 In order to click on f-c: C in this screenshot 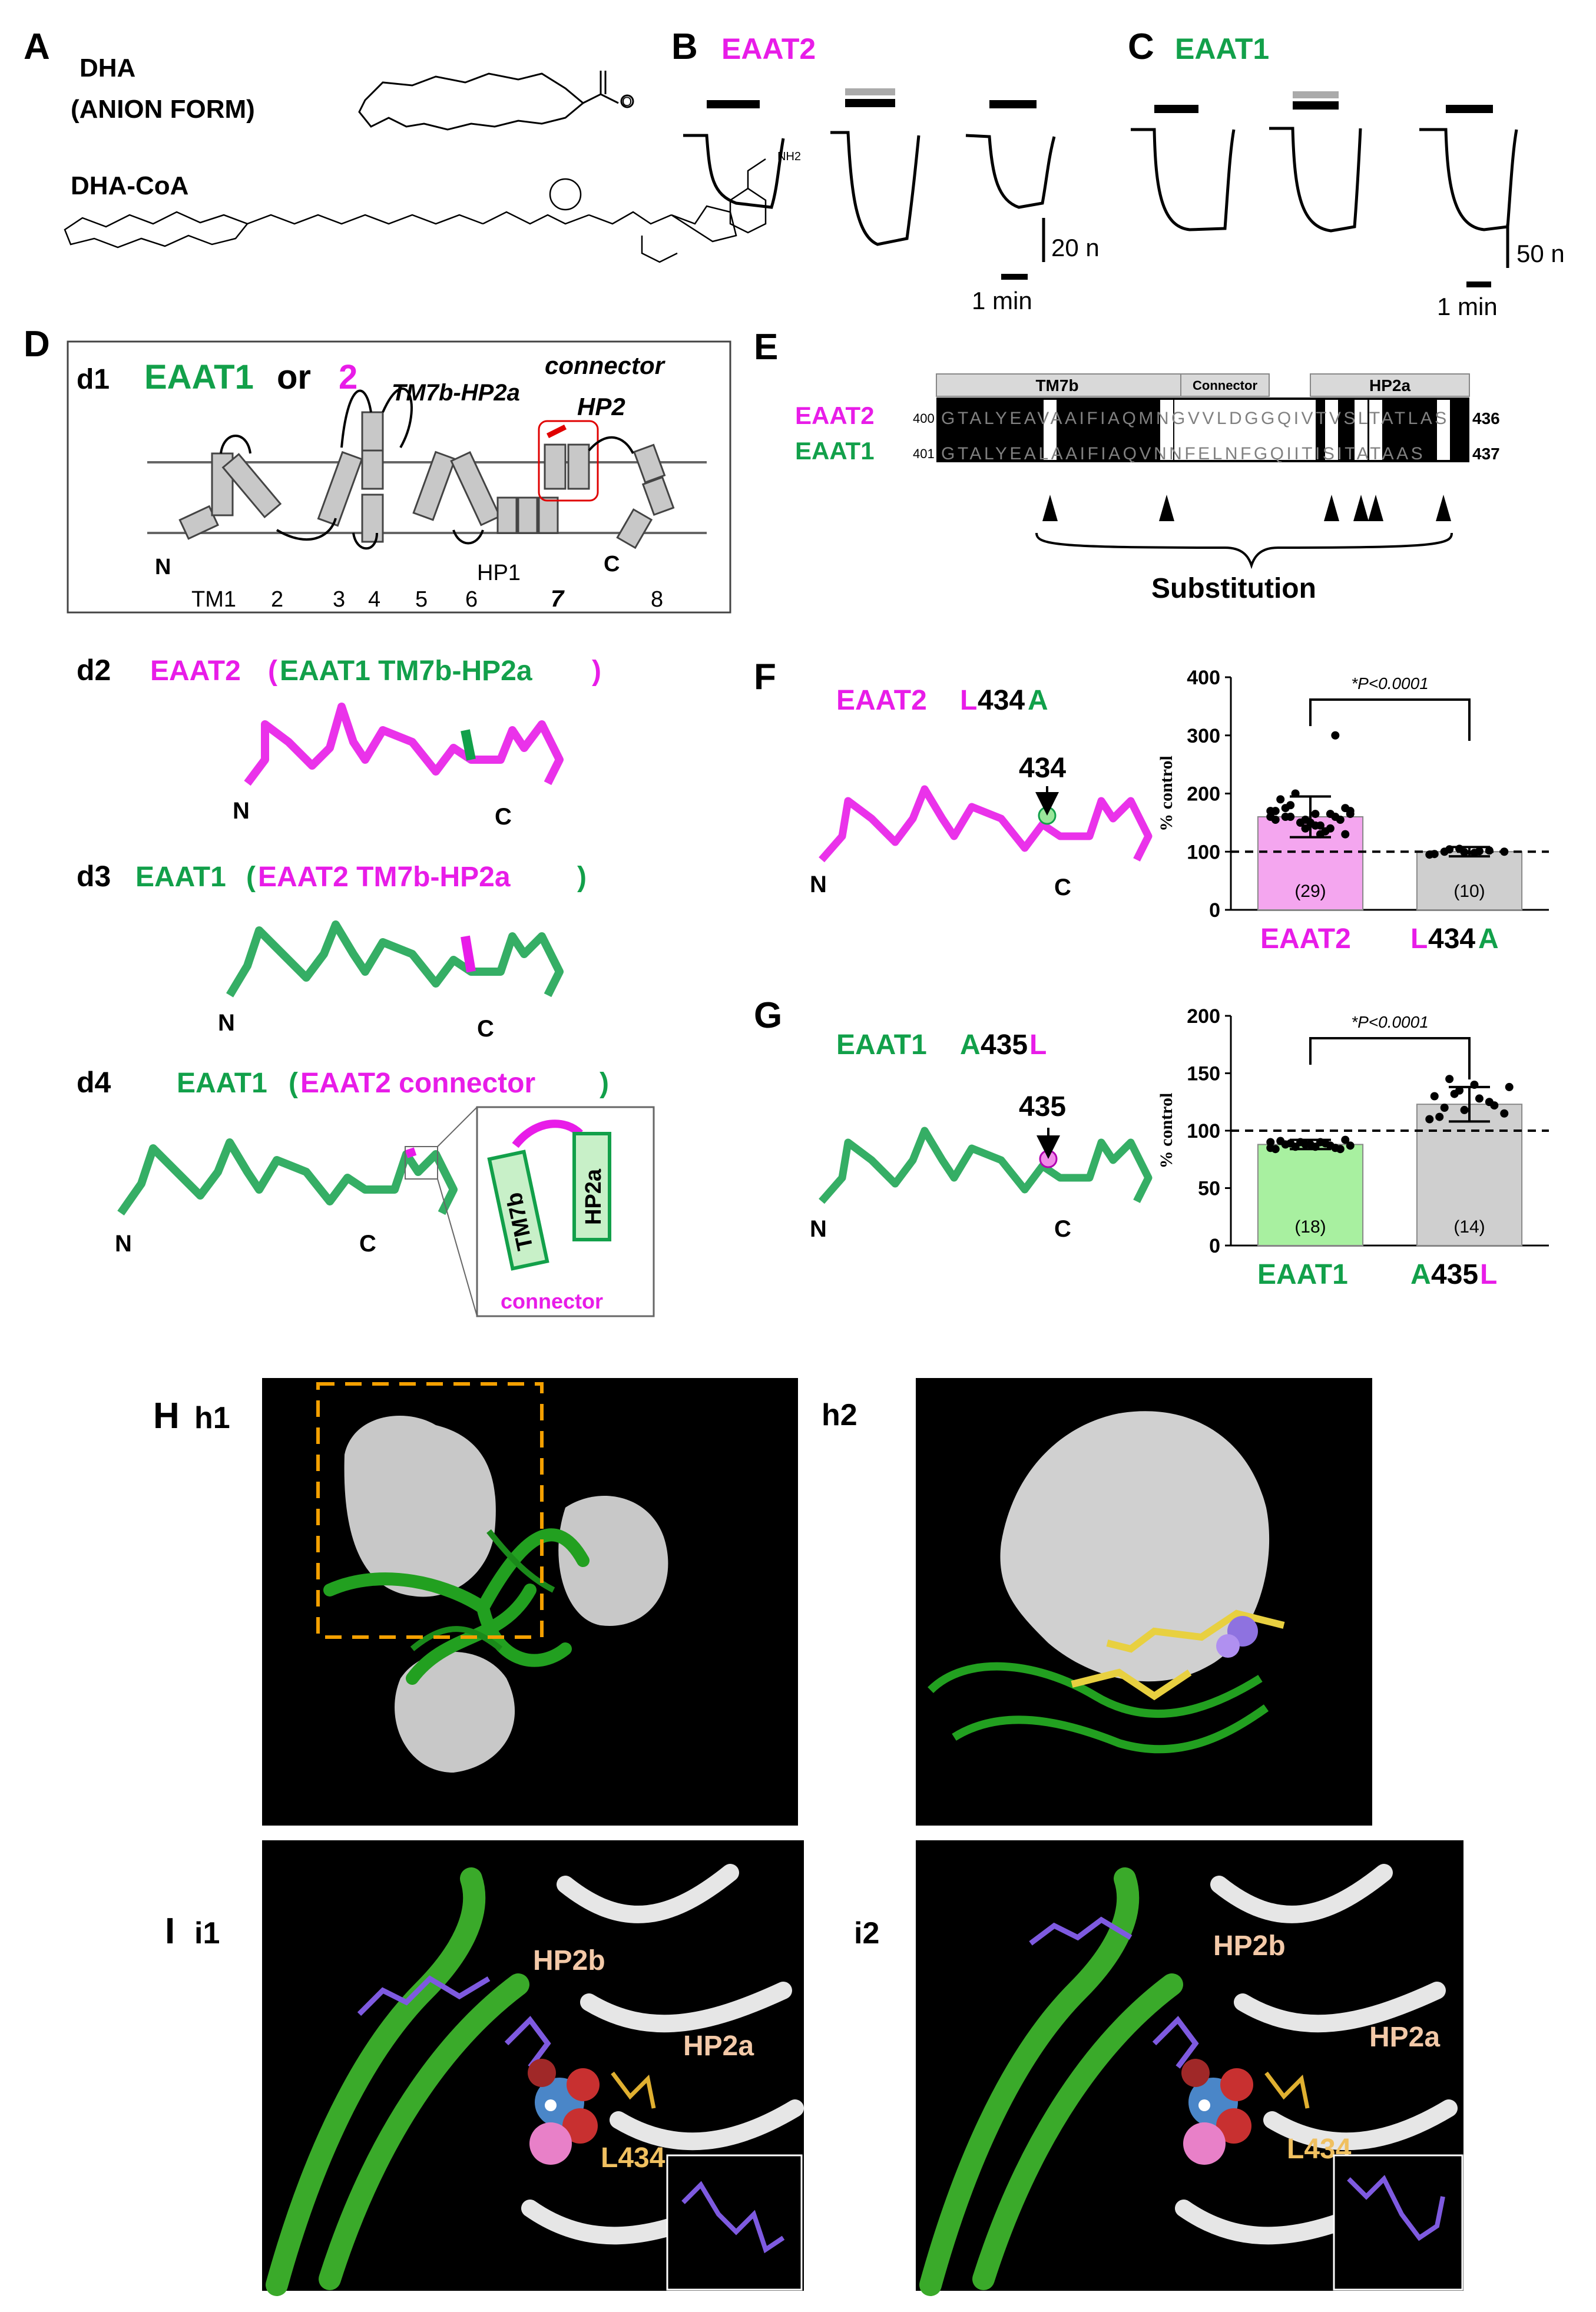, I will do `click(1062, 888)`.